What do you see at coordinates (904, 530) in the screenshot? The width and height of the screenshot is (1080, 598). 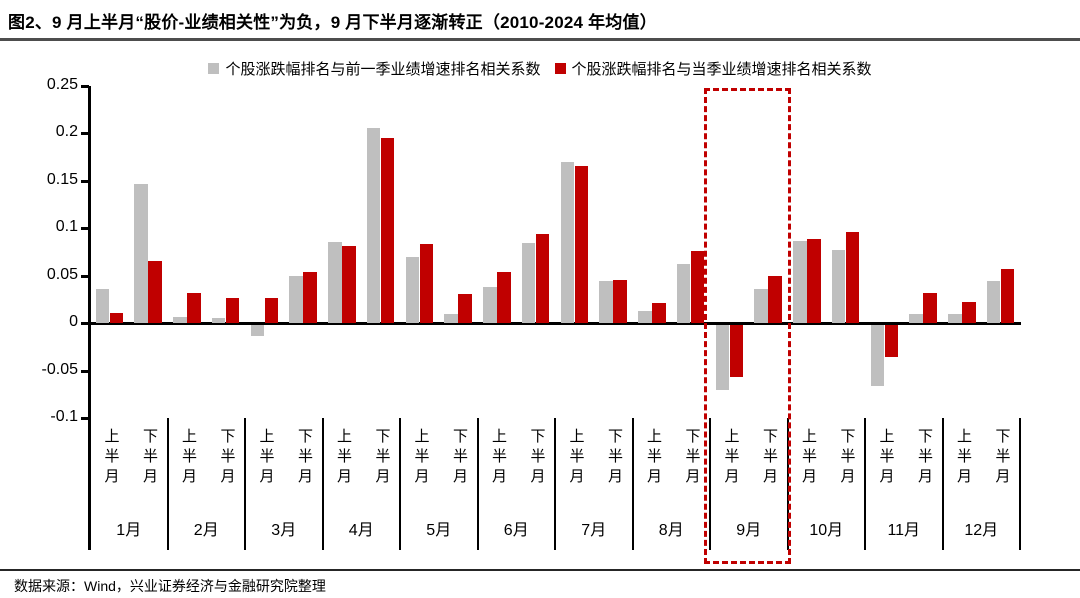 I see `month-label: 11月` at bounding box center [904, 530].